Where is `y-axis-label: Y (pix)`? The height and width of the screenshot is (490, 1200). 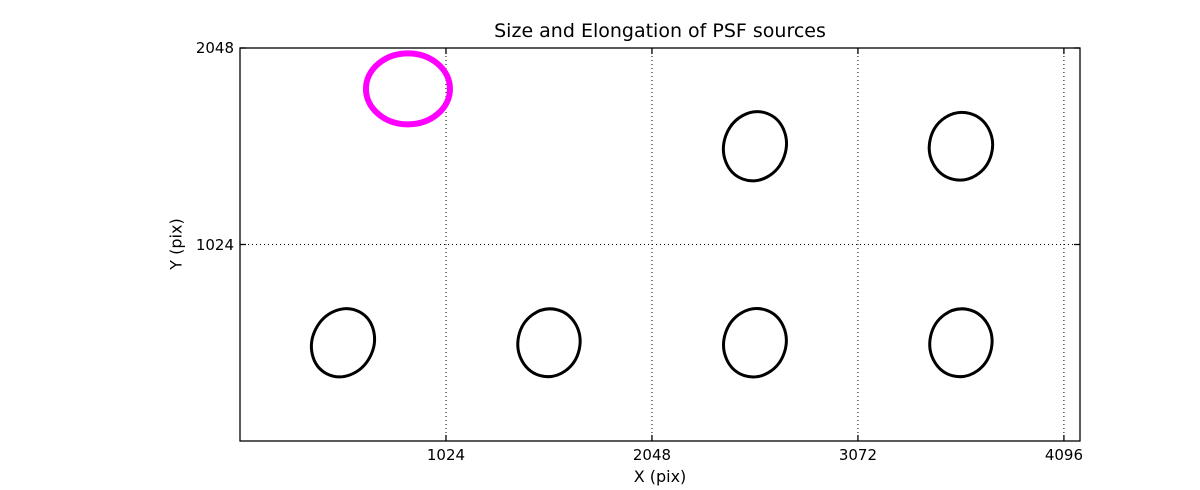 y-axis-label: Y (pix) is located at coordinates (176, 244).